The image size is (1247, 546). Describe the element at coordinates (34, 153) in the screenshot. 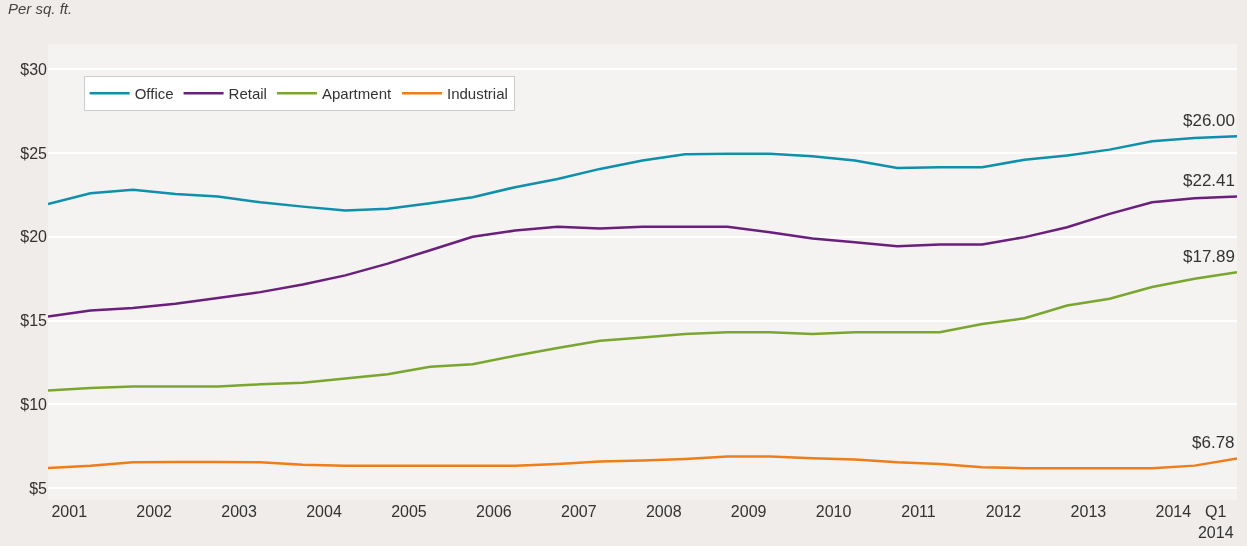

I see `y-tick-label: $25` at that location.